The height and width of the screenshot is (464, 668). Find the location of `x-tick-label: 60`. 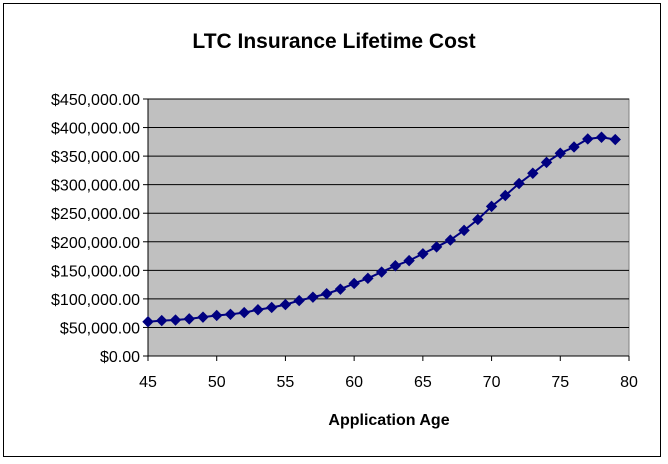

x-tick-label: 60 is located at coordinates (354, 382).